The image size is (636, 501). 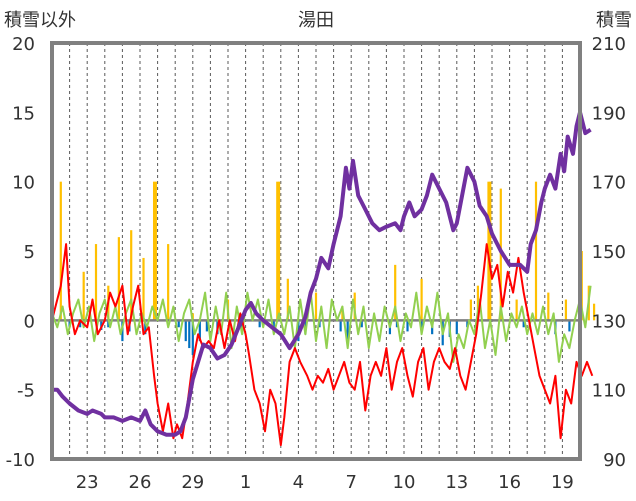 I want to click on x-tick-label: 23, so click(x=87, y=482).